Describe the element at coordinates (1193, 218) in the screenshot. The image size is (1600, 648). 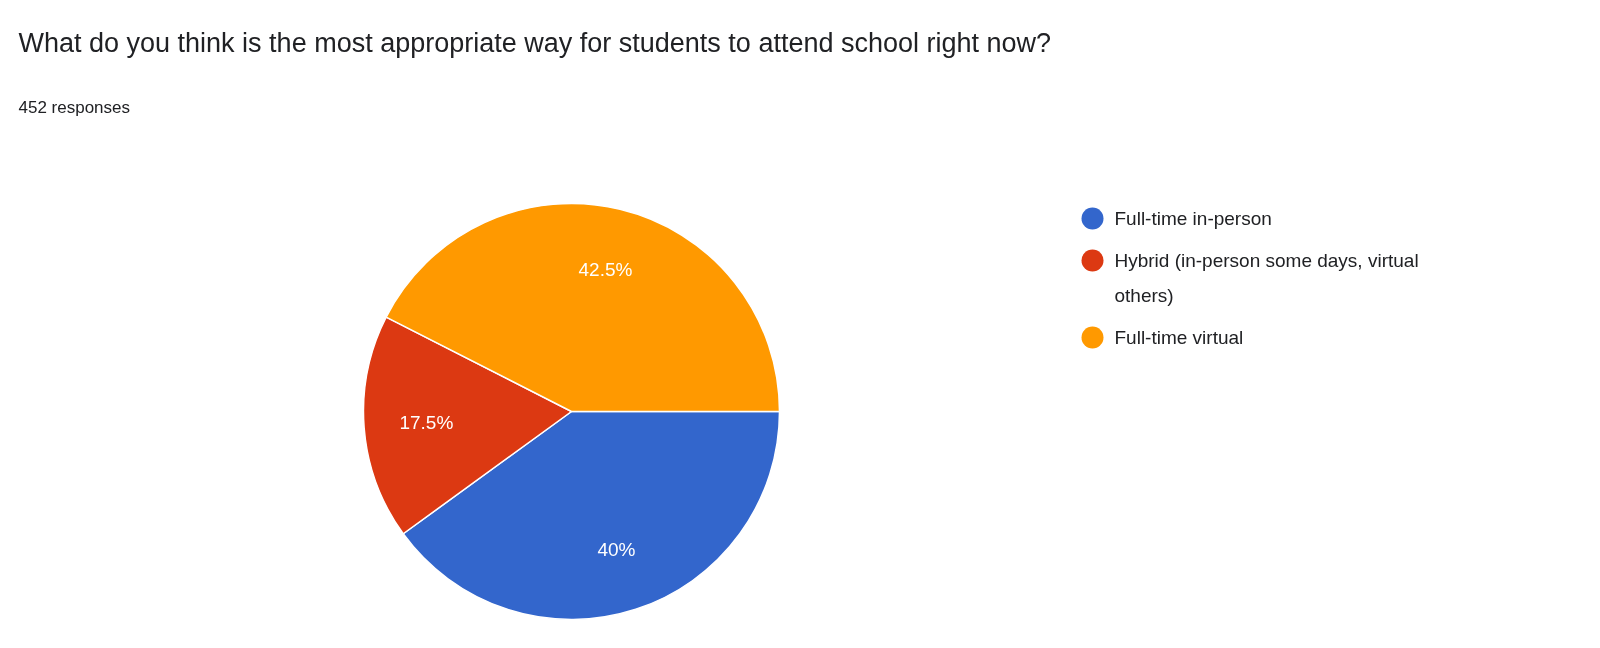
I see `legend-label: Full-time in-person` at that location.